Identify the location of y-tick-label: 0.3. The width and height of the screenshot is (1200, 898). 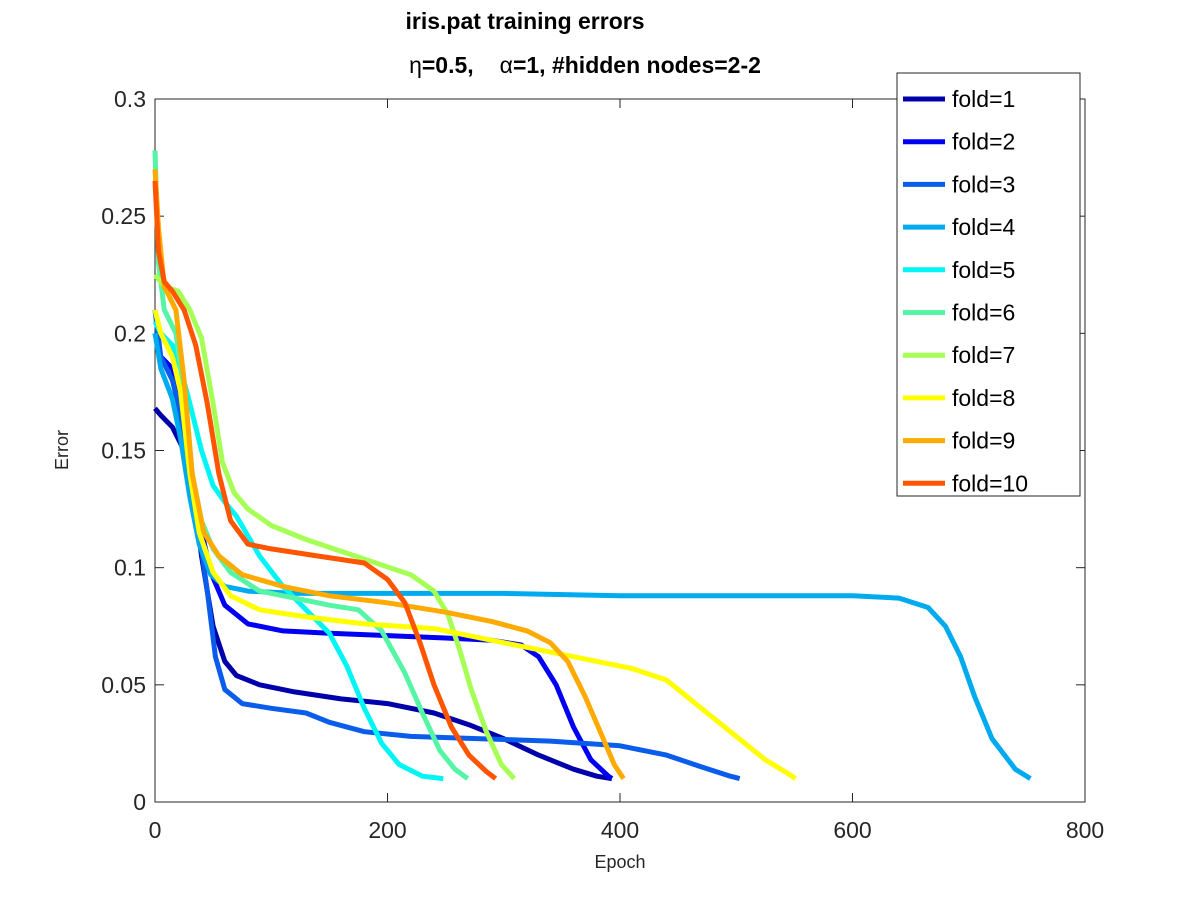
(130, 99).